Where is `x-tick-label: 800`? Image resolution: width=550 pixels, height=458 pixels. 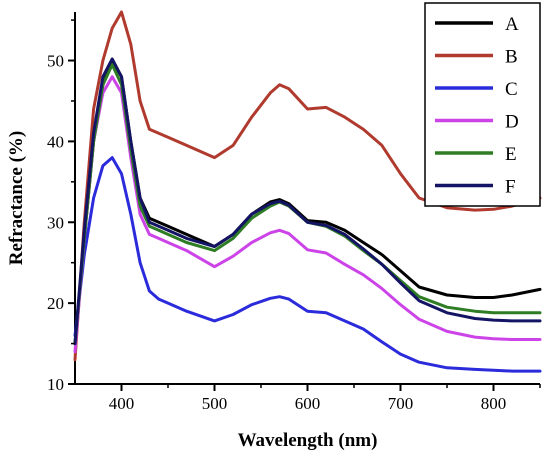 x-tick-label: 800 is located at coordinates (494, 403).